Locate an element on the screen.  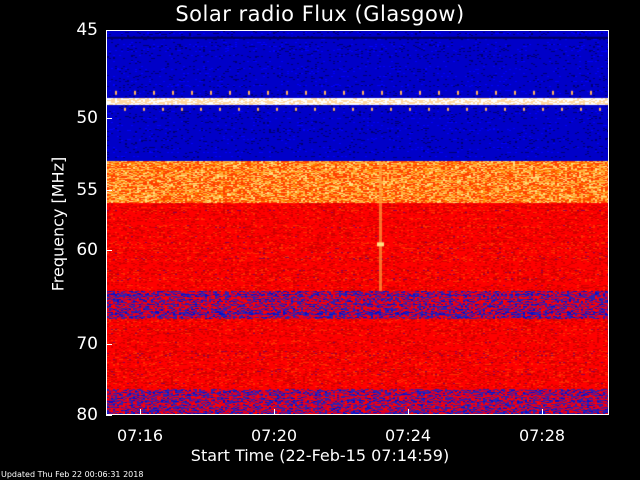
updated-timestamp: Updated Thu Feb 22 00:06:31 2018 is located at coordinates (72, 474).